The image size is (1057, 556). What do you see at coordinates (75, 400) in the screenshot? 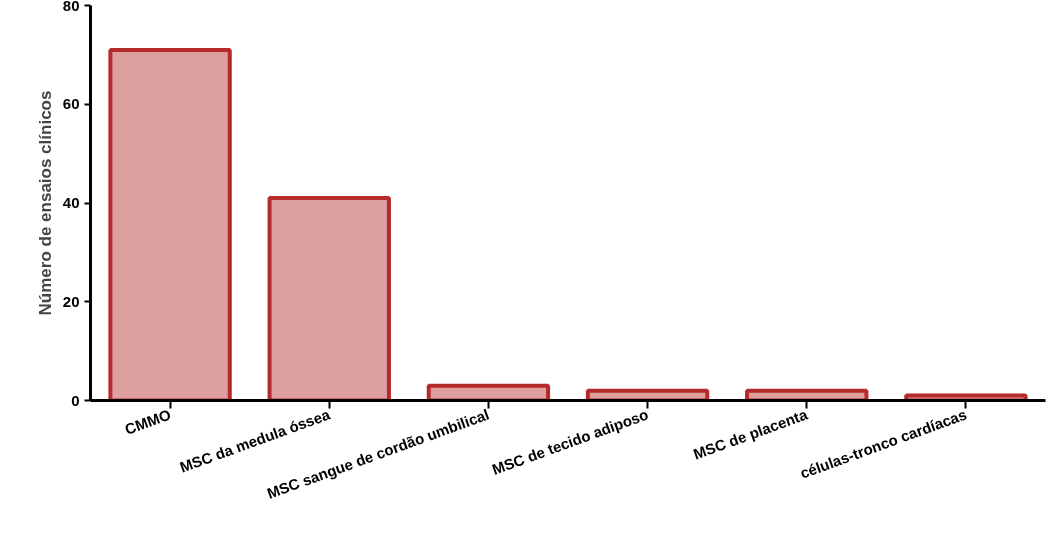
I see `y-tick-label: 0` at bounding box center [75, 400].